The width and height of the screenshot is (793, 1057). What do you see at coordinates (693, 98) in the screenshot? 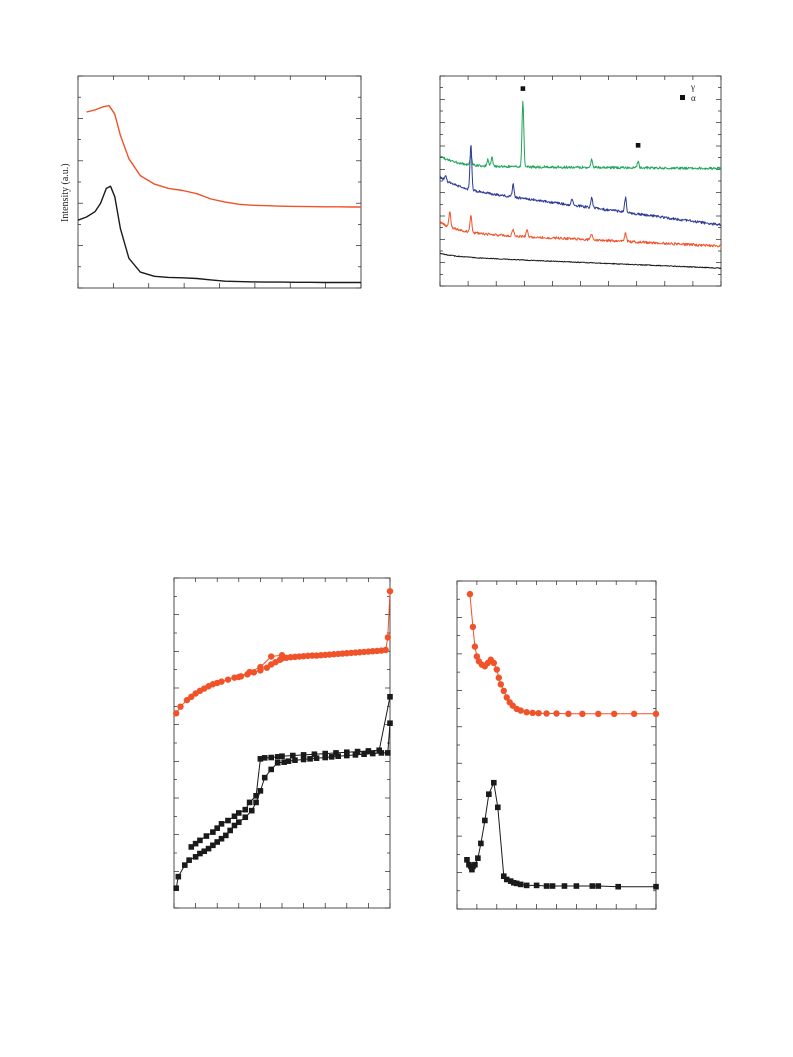
I see `legend-label-alpha: α` at bounding box center [693, 98].